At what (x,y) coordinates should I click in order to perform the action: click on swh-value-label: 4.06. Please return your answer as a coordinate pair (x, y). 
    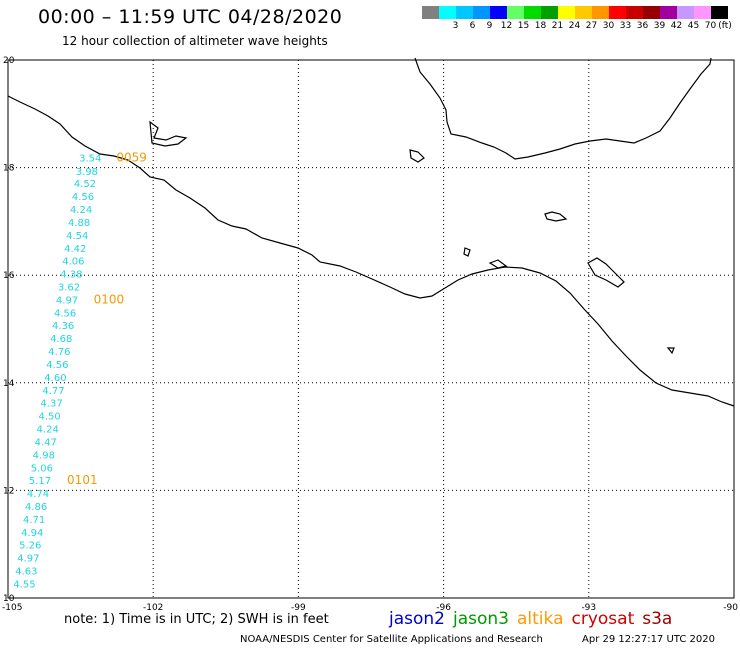
    Looking at the image, I should click on (73, 262).